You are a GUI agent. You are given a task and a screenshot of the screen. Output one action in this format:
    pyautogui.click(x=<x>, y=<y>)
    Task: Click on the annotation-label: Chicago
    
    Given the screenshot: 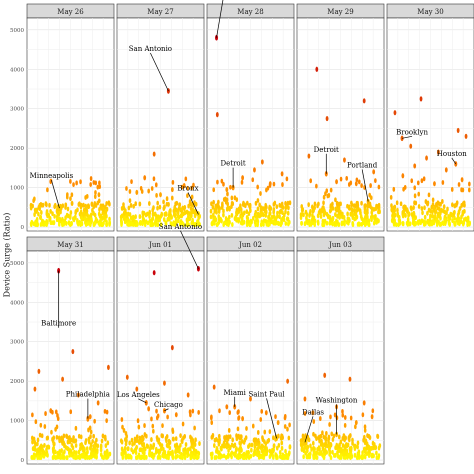 What is the action you would take?
    pyautogui.click(x=168, y=405)
    